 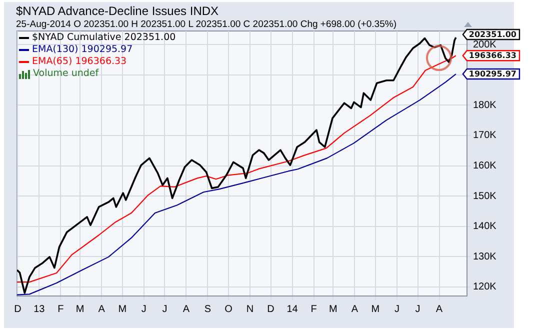 I want to click on y-tick-label: 130K, so click(x=485, y=256).